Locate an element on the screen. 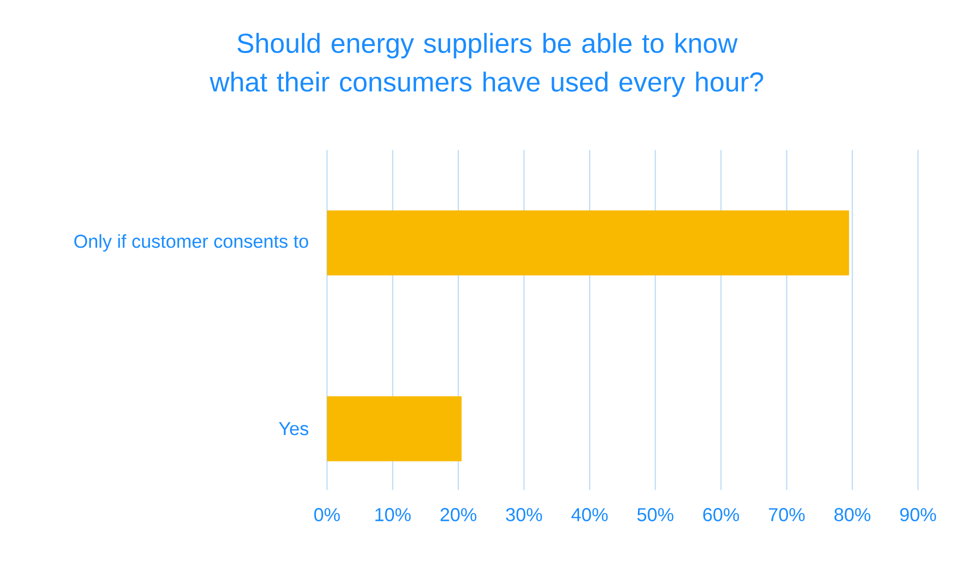 Image resolution: width=955 pixels, height=579 pixels. x-tick-label: 30% is located at coordinates (524, 515).